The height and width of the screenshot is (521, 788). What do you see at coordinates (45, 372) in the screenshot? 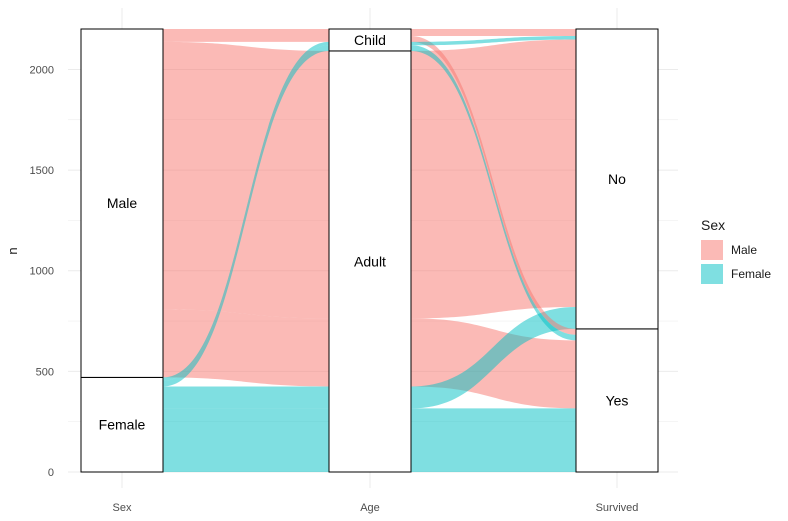
I see `y-tick-label: 500` at bounding box center [45, 372].